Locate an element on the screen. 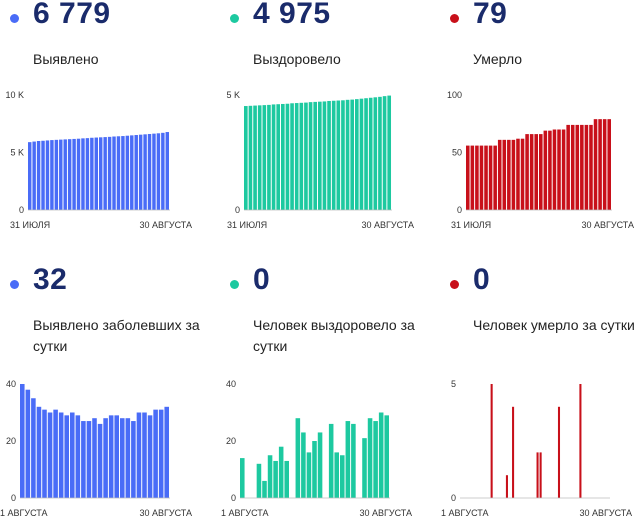 This screenshot has width=641, height=522. y-tick-label: 10 K is located at coordinates (14, 95).